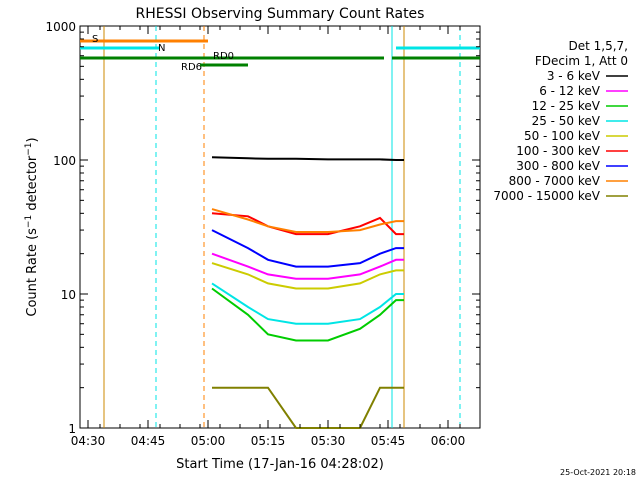  What do you see at coordinates (161, 48) in the screenshot?
I see `flag-label-n: N` at bounding box center [161, 48].